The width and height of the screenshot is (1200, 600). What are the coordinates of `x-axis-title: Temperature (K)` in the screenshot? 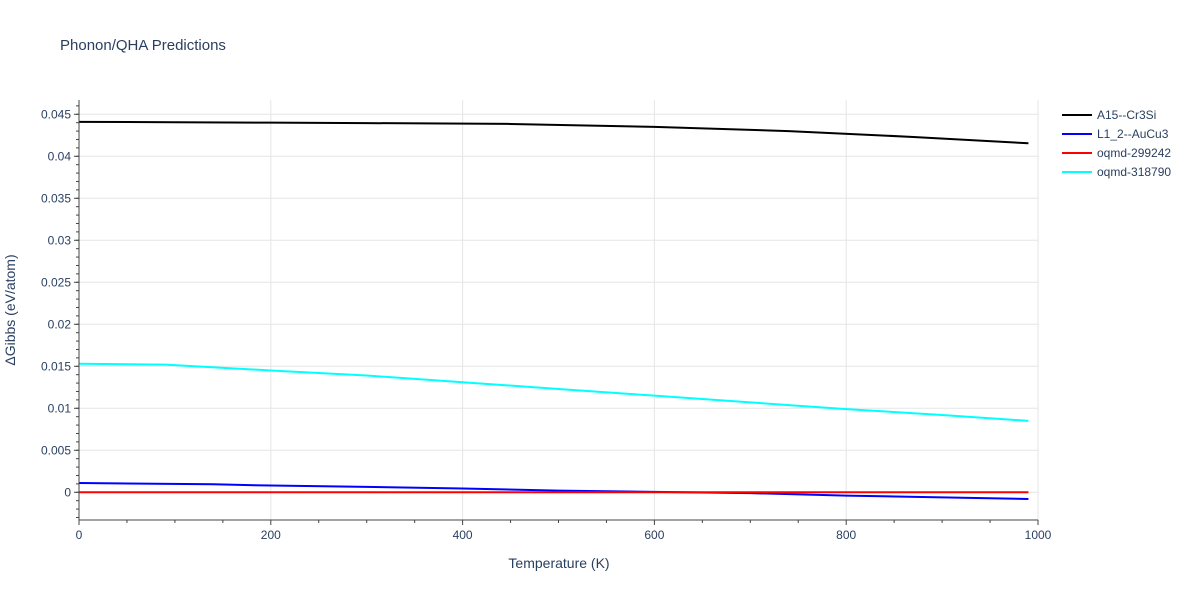 It's located at (558, 563).